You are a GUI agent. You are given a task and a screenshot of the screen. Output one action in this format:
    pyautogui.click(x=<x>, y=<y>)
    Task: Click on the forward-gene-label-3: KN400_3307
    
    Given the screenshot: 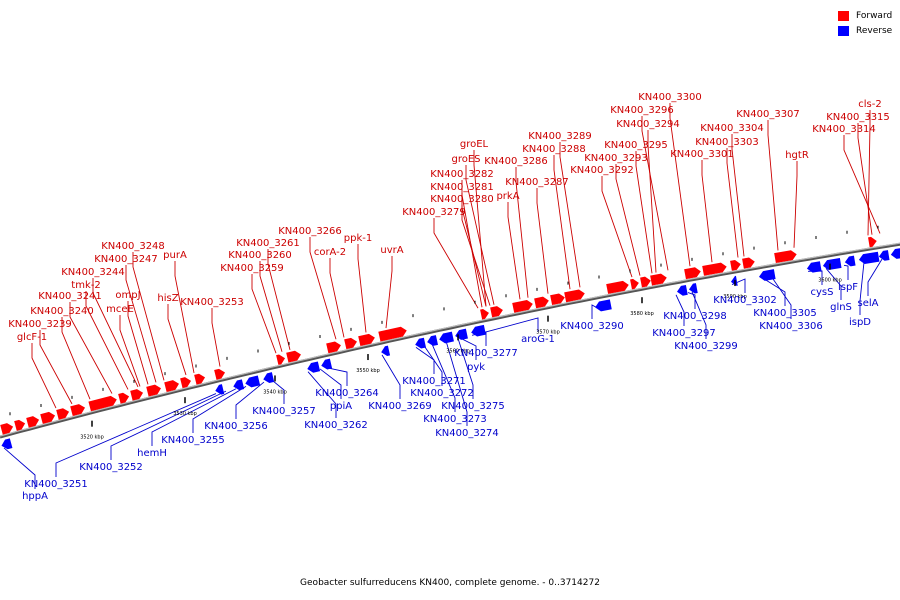 What is the action you would take?
    pyautogui.click(x=768, y=114)
    